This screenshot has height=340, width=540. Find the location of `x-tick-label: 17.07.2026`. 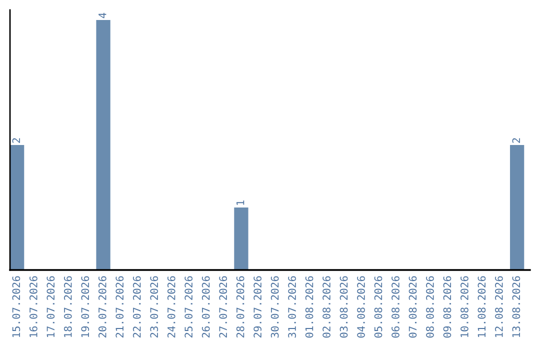

x-tick-label: 17.07.2026 is located at coordinates (50, 307).